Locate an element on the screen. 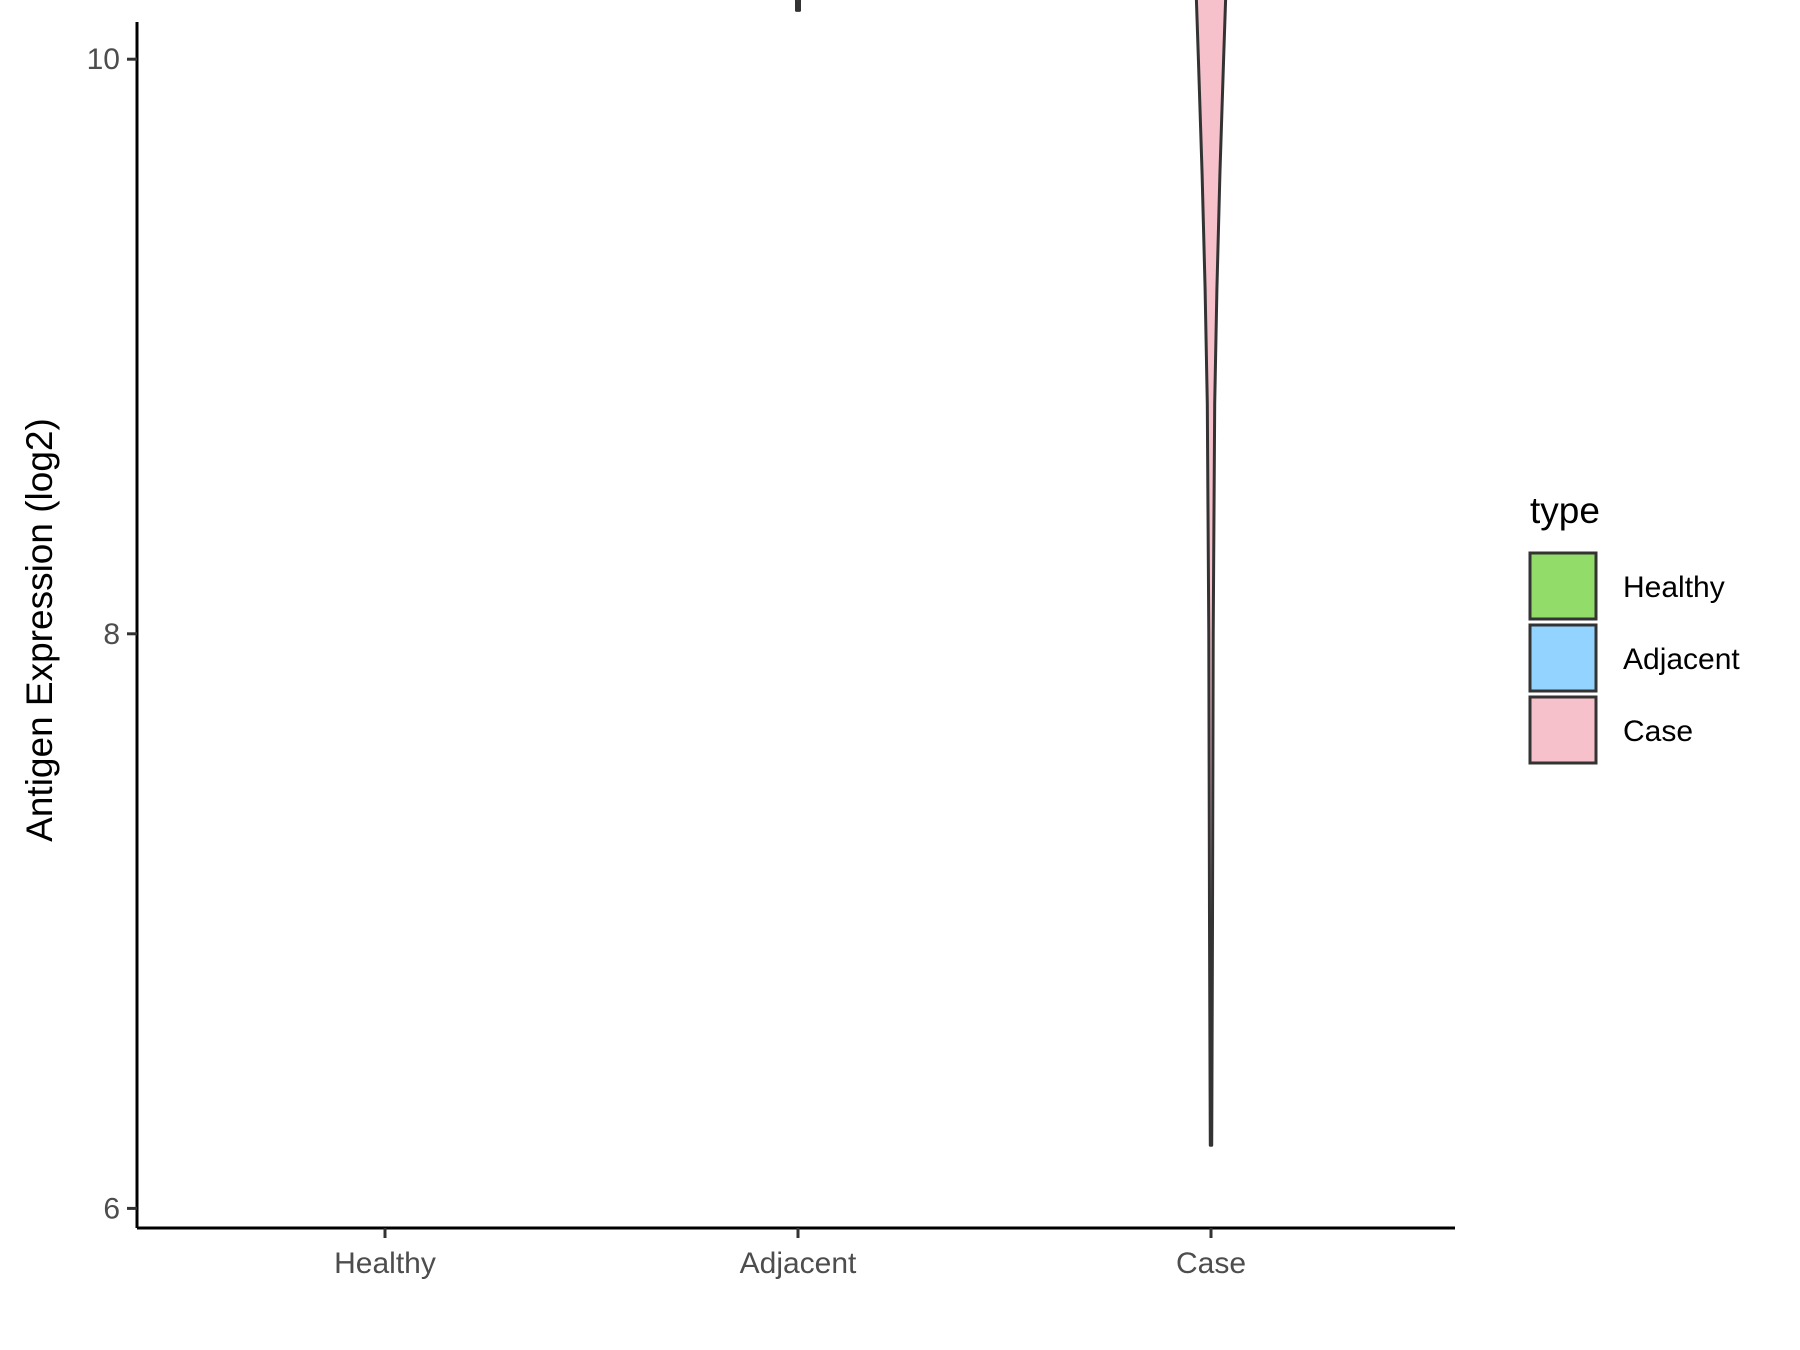 The height and width of the screenshot is (1350, 1800). legend: type Healthy Adjacent Case is located at coordinates (1634, 627).